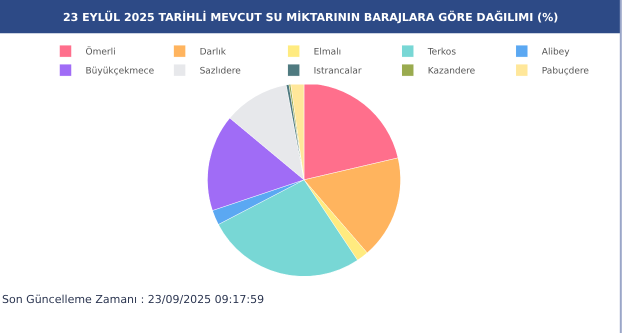 Image resolution: width=640 pixels, height=333 pixels. What do you see at coordinates (441, 53) in the screenshot?
I see `legend-label: Terkos` at bounding box center [441, 53].